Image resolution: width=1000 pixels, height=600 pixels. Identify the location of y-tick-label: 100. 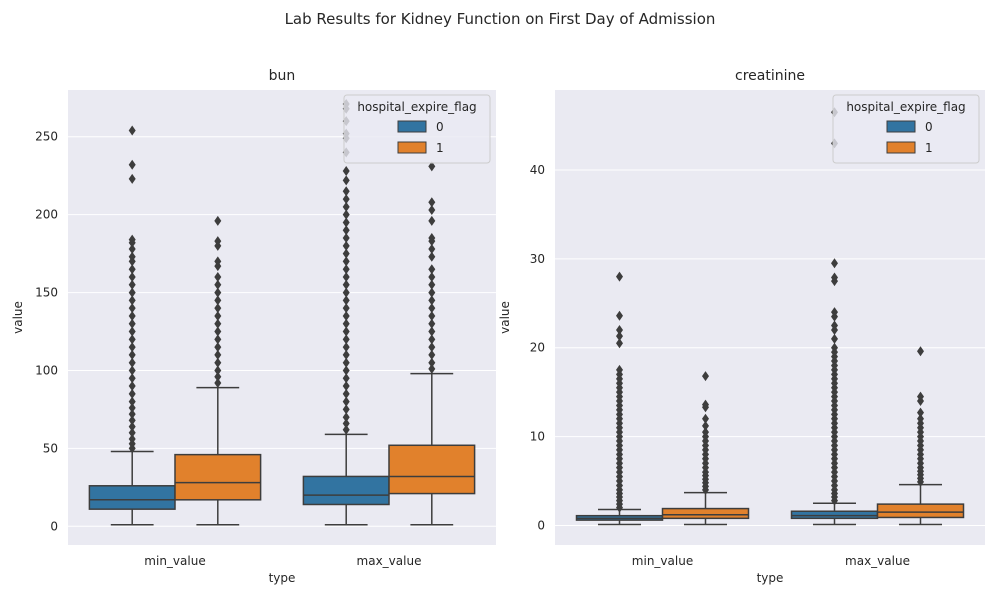
(46, 370).